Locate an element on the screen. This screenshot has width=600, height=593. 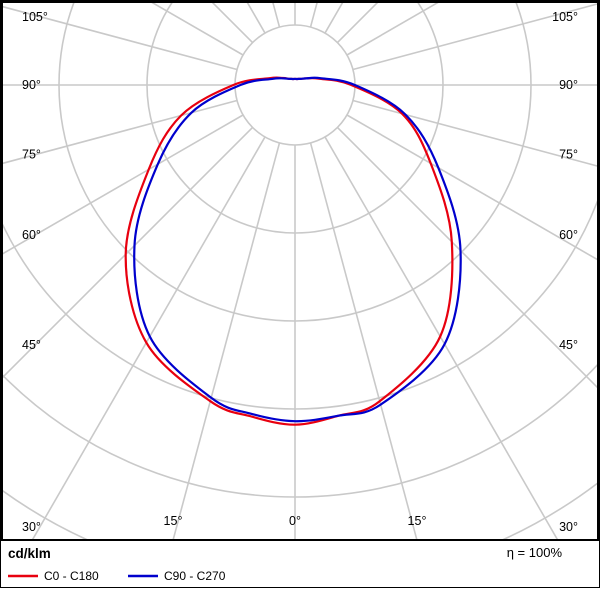
legend-label-c90-c270: C90 - C270 is located at coordinates (195, 576).